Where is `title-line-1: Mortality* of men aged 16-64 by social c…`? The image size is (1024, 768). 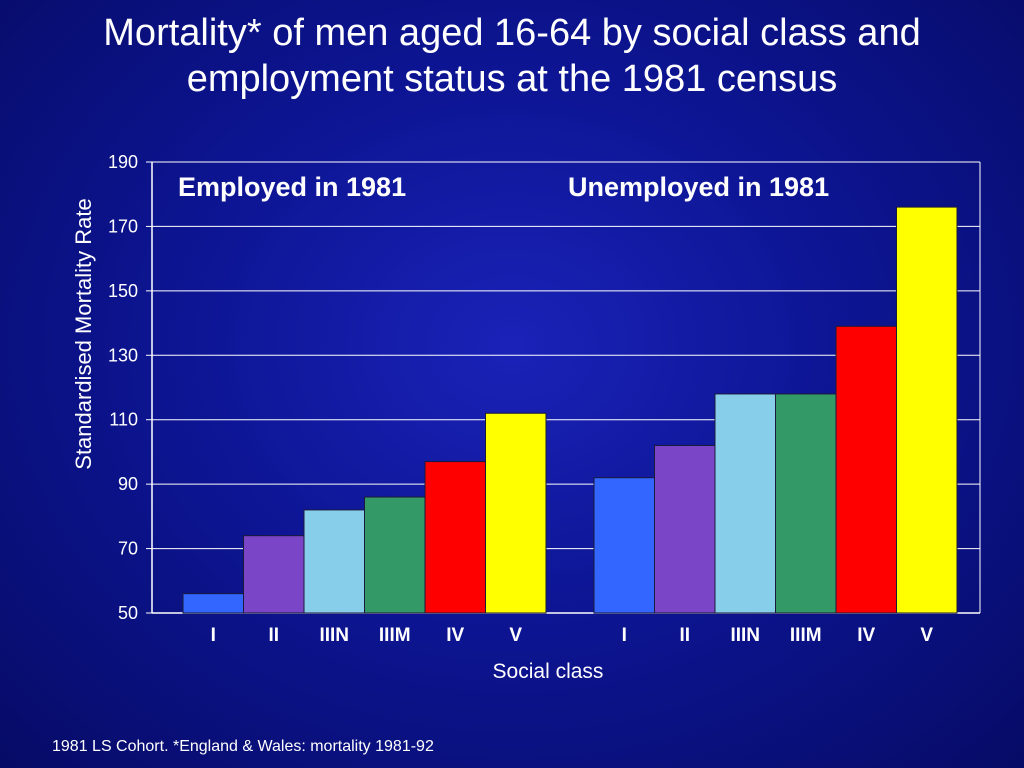 title-line-1: Mortality* of men aged 16-64 by social c… is located at coordinates (512, 33).